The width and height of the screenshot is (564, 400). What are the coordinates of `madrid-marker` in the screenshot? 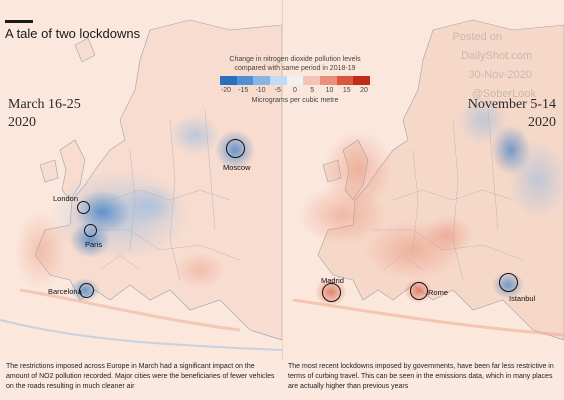 It's located at (331, 292).